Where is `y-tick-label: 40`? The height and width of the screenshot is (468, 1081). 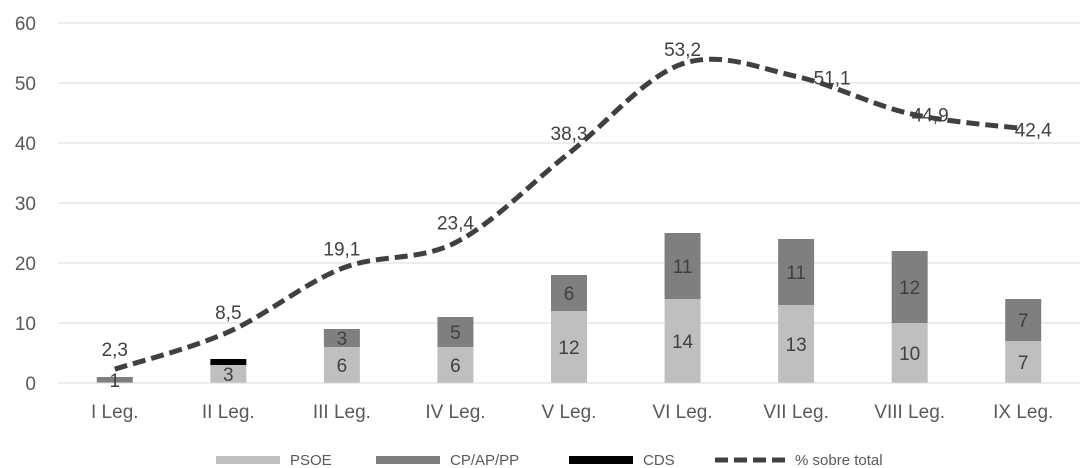
y-tick-label: 40 is located at coordinates (25, 144).